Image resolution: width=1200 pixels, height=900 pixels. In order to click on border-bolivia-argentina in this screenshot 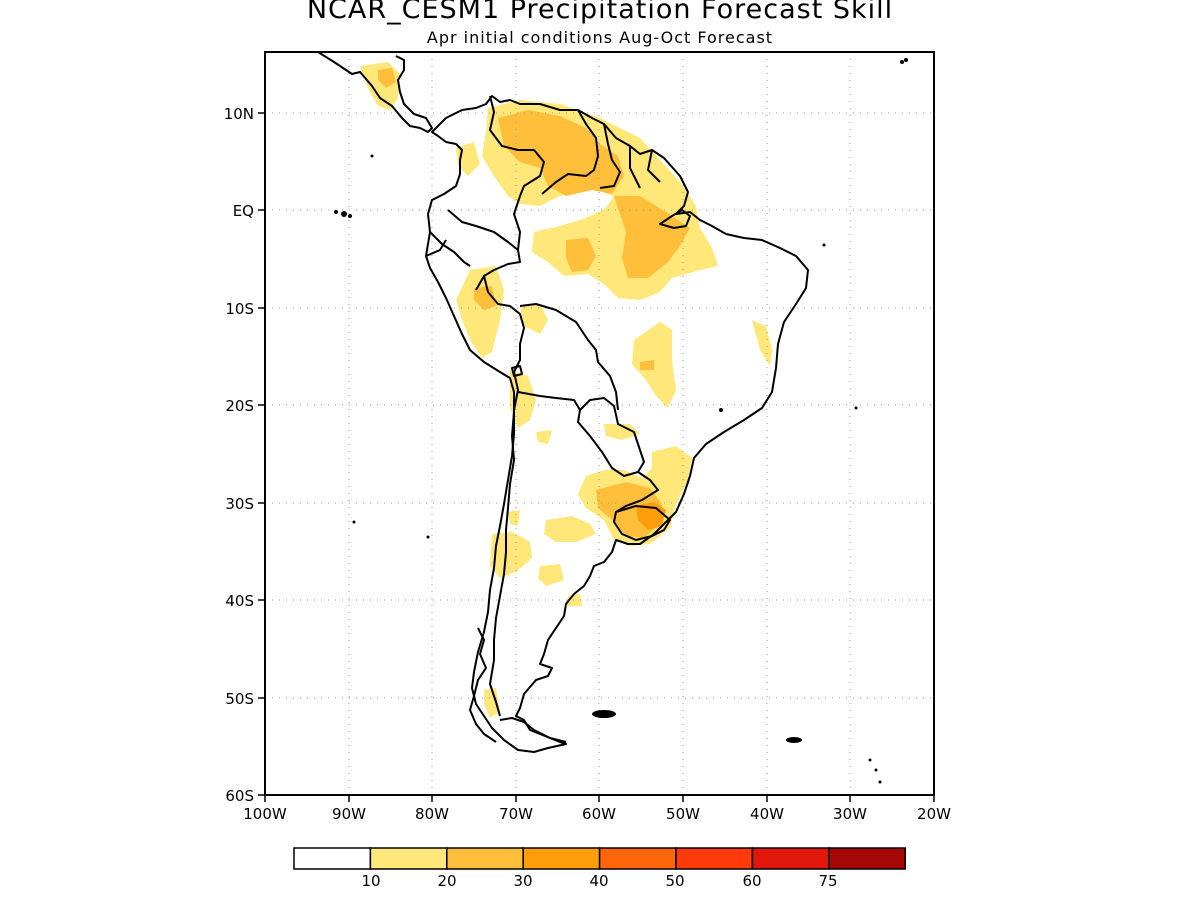, I will do `click(549, 401)`.